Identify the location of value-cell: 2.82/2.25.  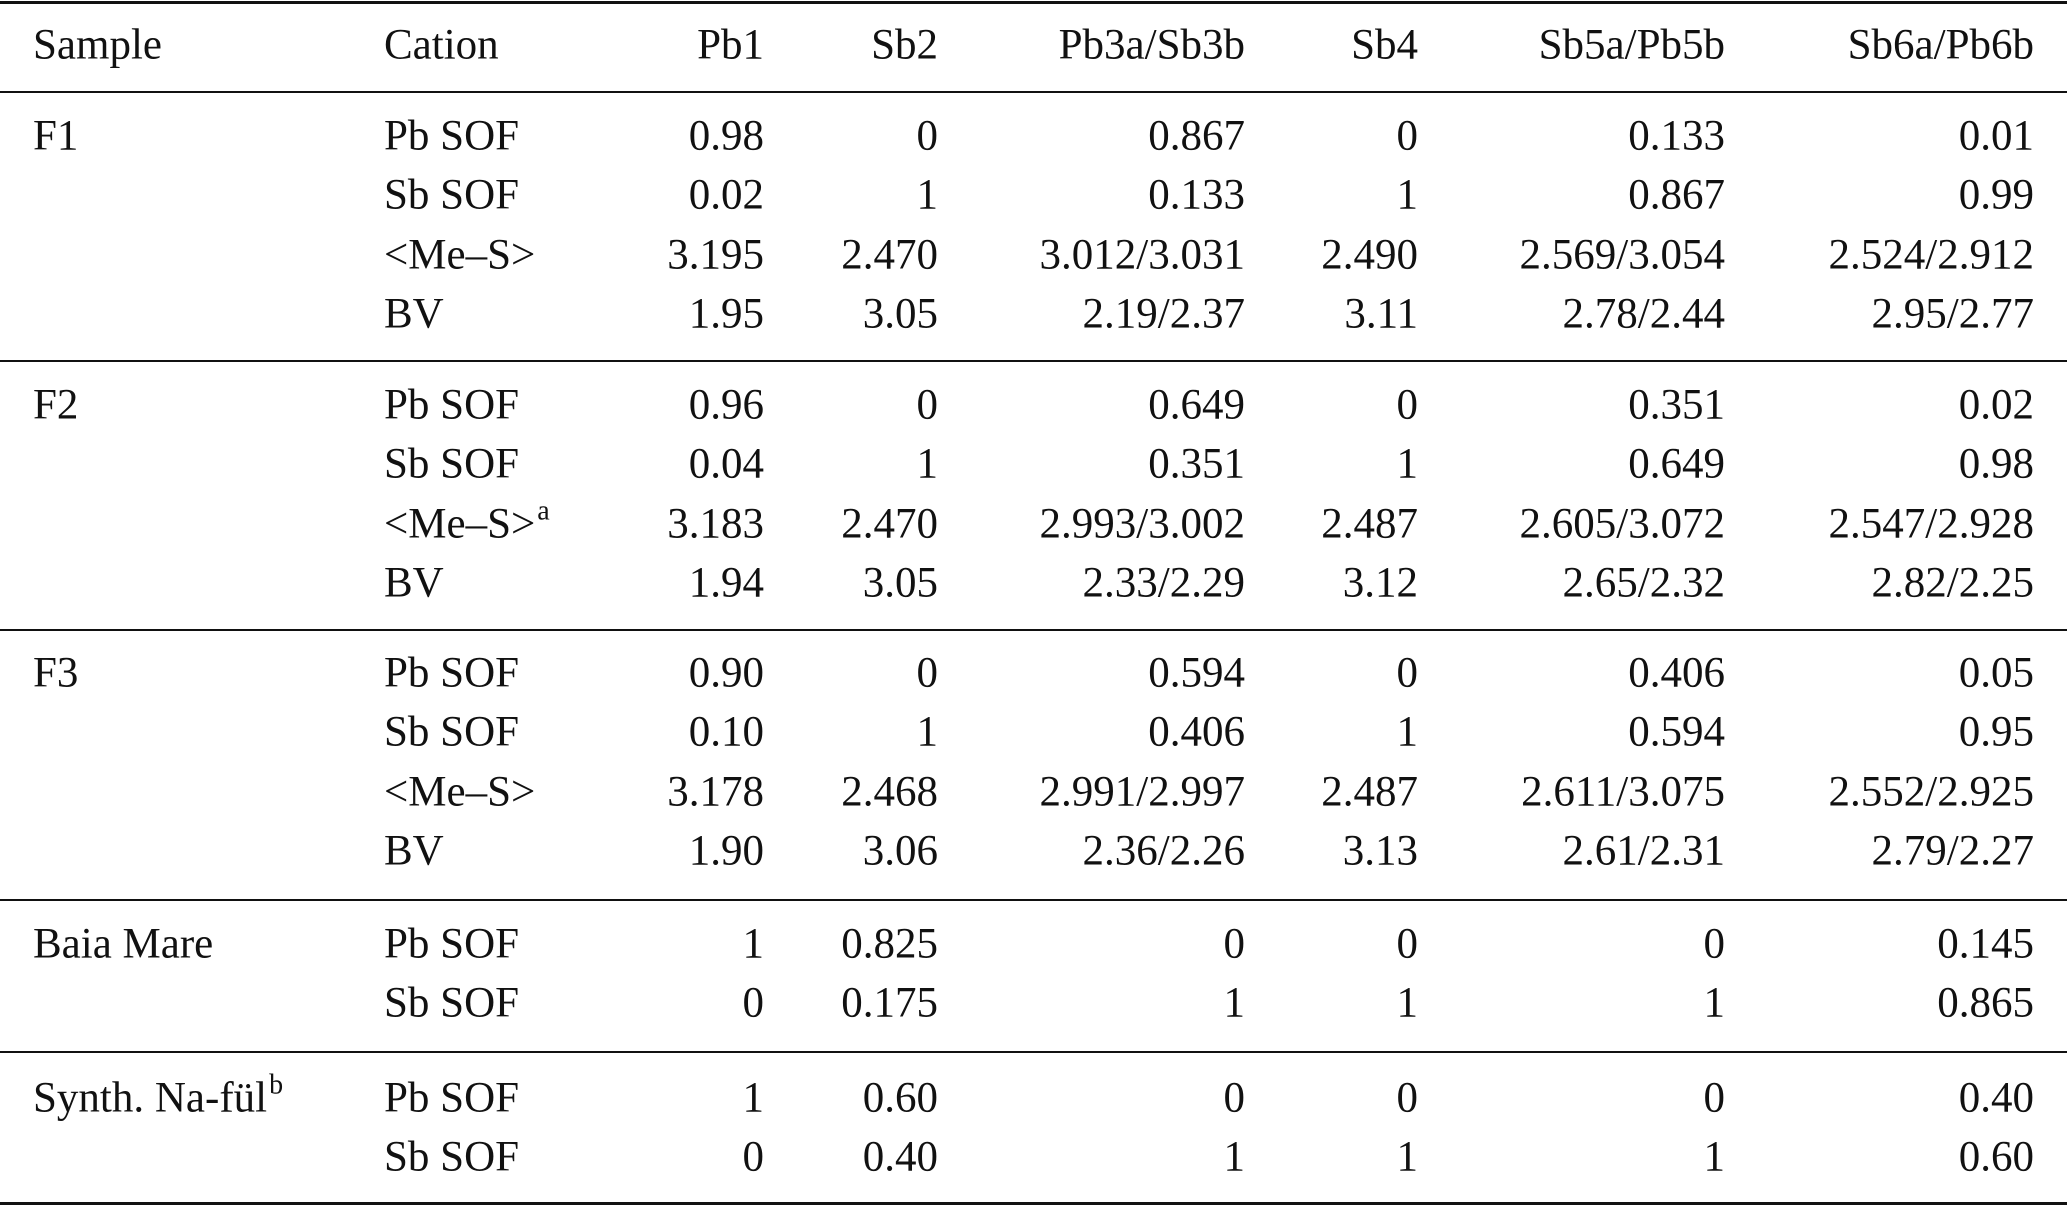
(1953, 582).